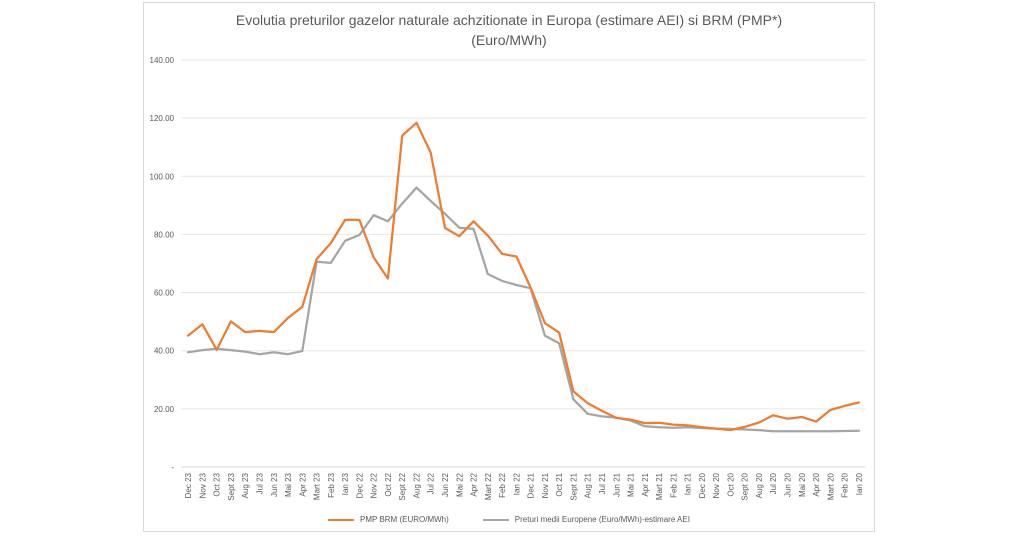 Image resolution: width=1024 pixels, height=537 pixels. Describe the element at coordinates (231, 486) in the screenshot. I see `x-tick-label: Sept 23` at that location.